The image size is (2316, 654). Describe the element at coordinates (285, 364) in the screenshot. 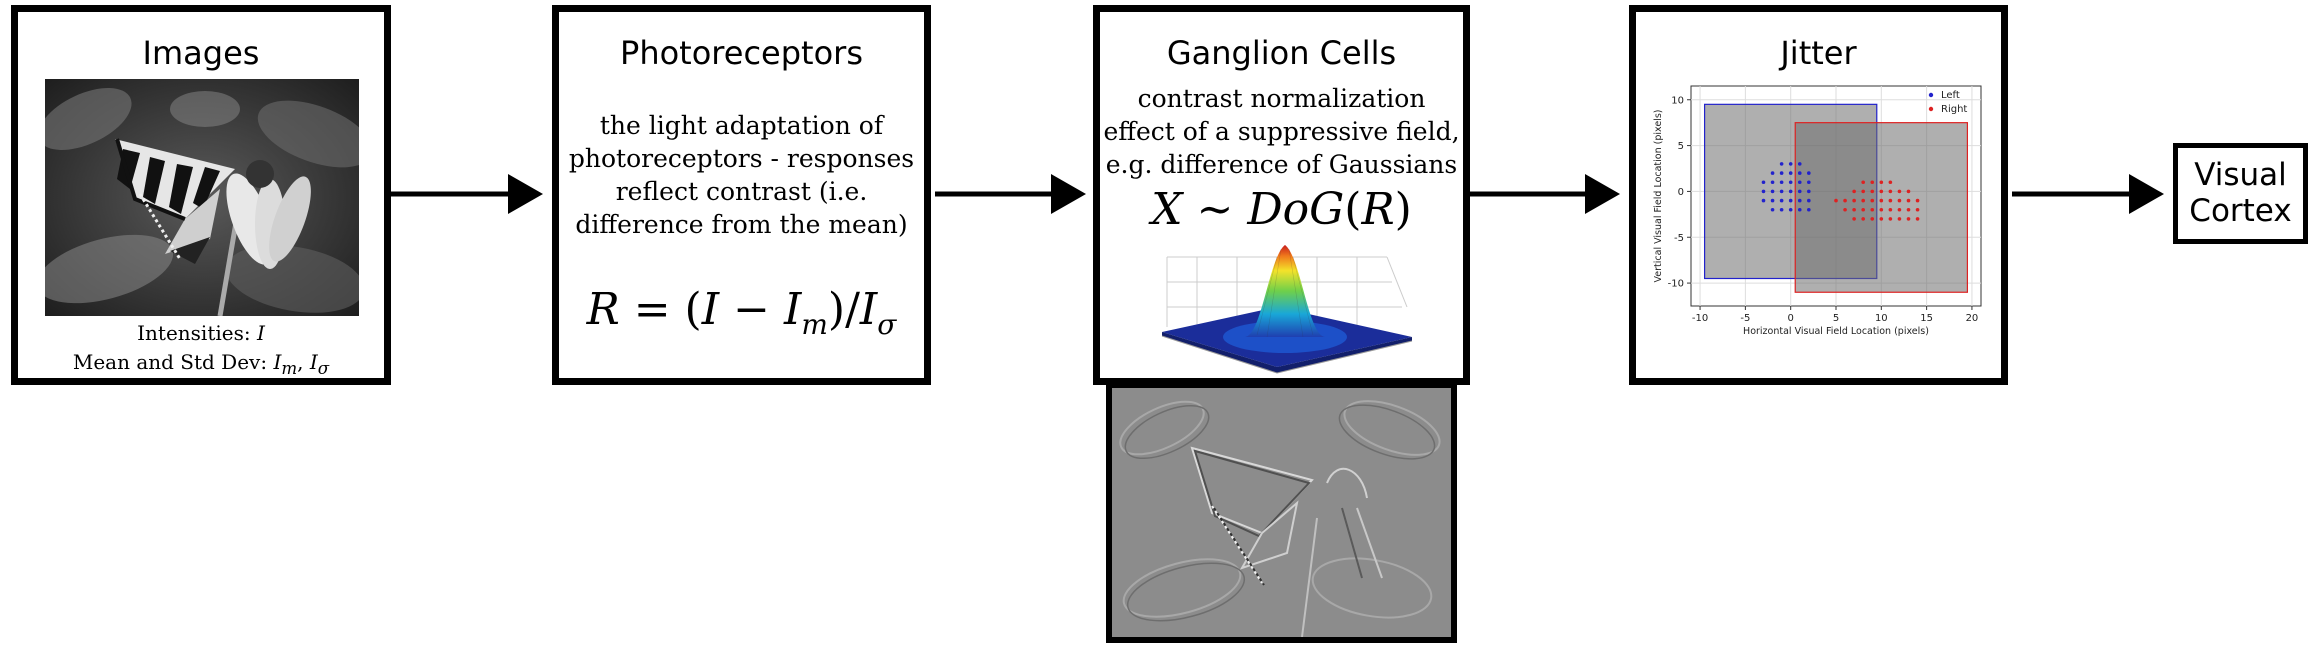

I see `mean-symbol: Im` at that location.